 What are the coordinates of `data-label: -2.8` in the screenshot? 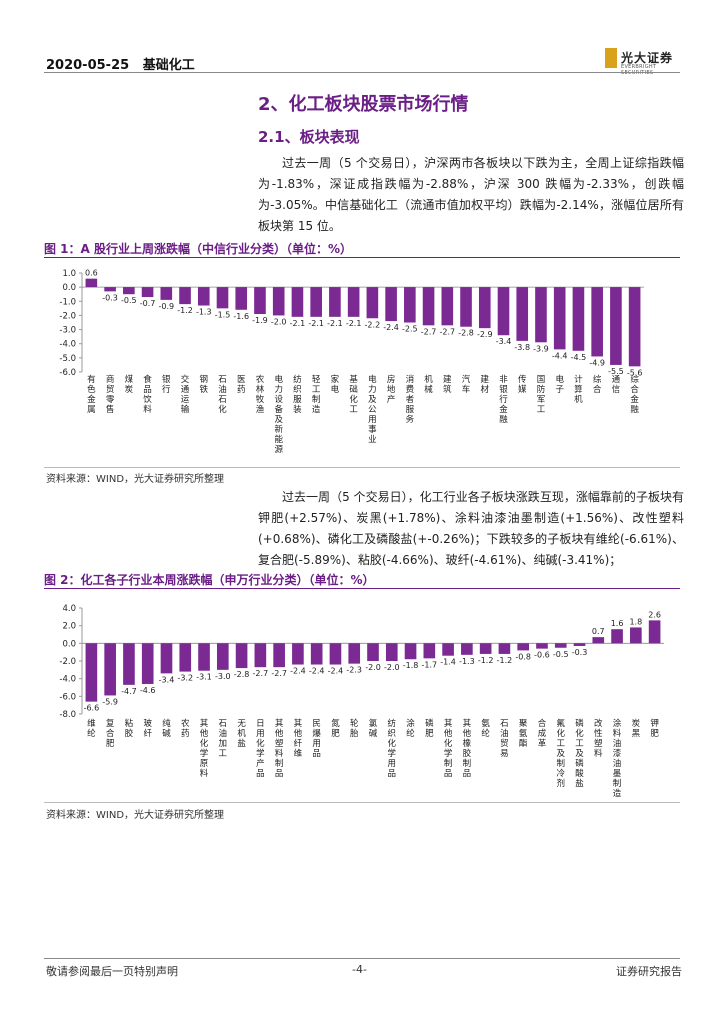 It's located at (242, 674).